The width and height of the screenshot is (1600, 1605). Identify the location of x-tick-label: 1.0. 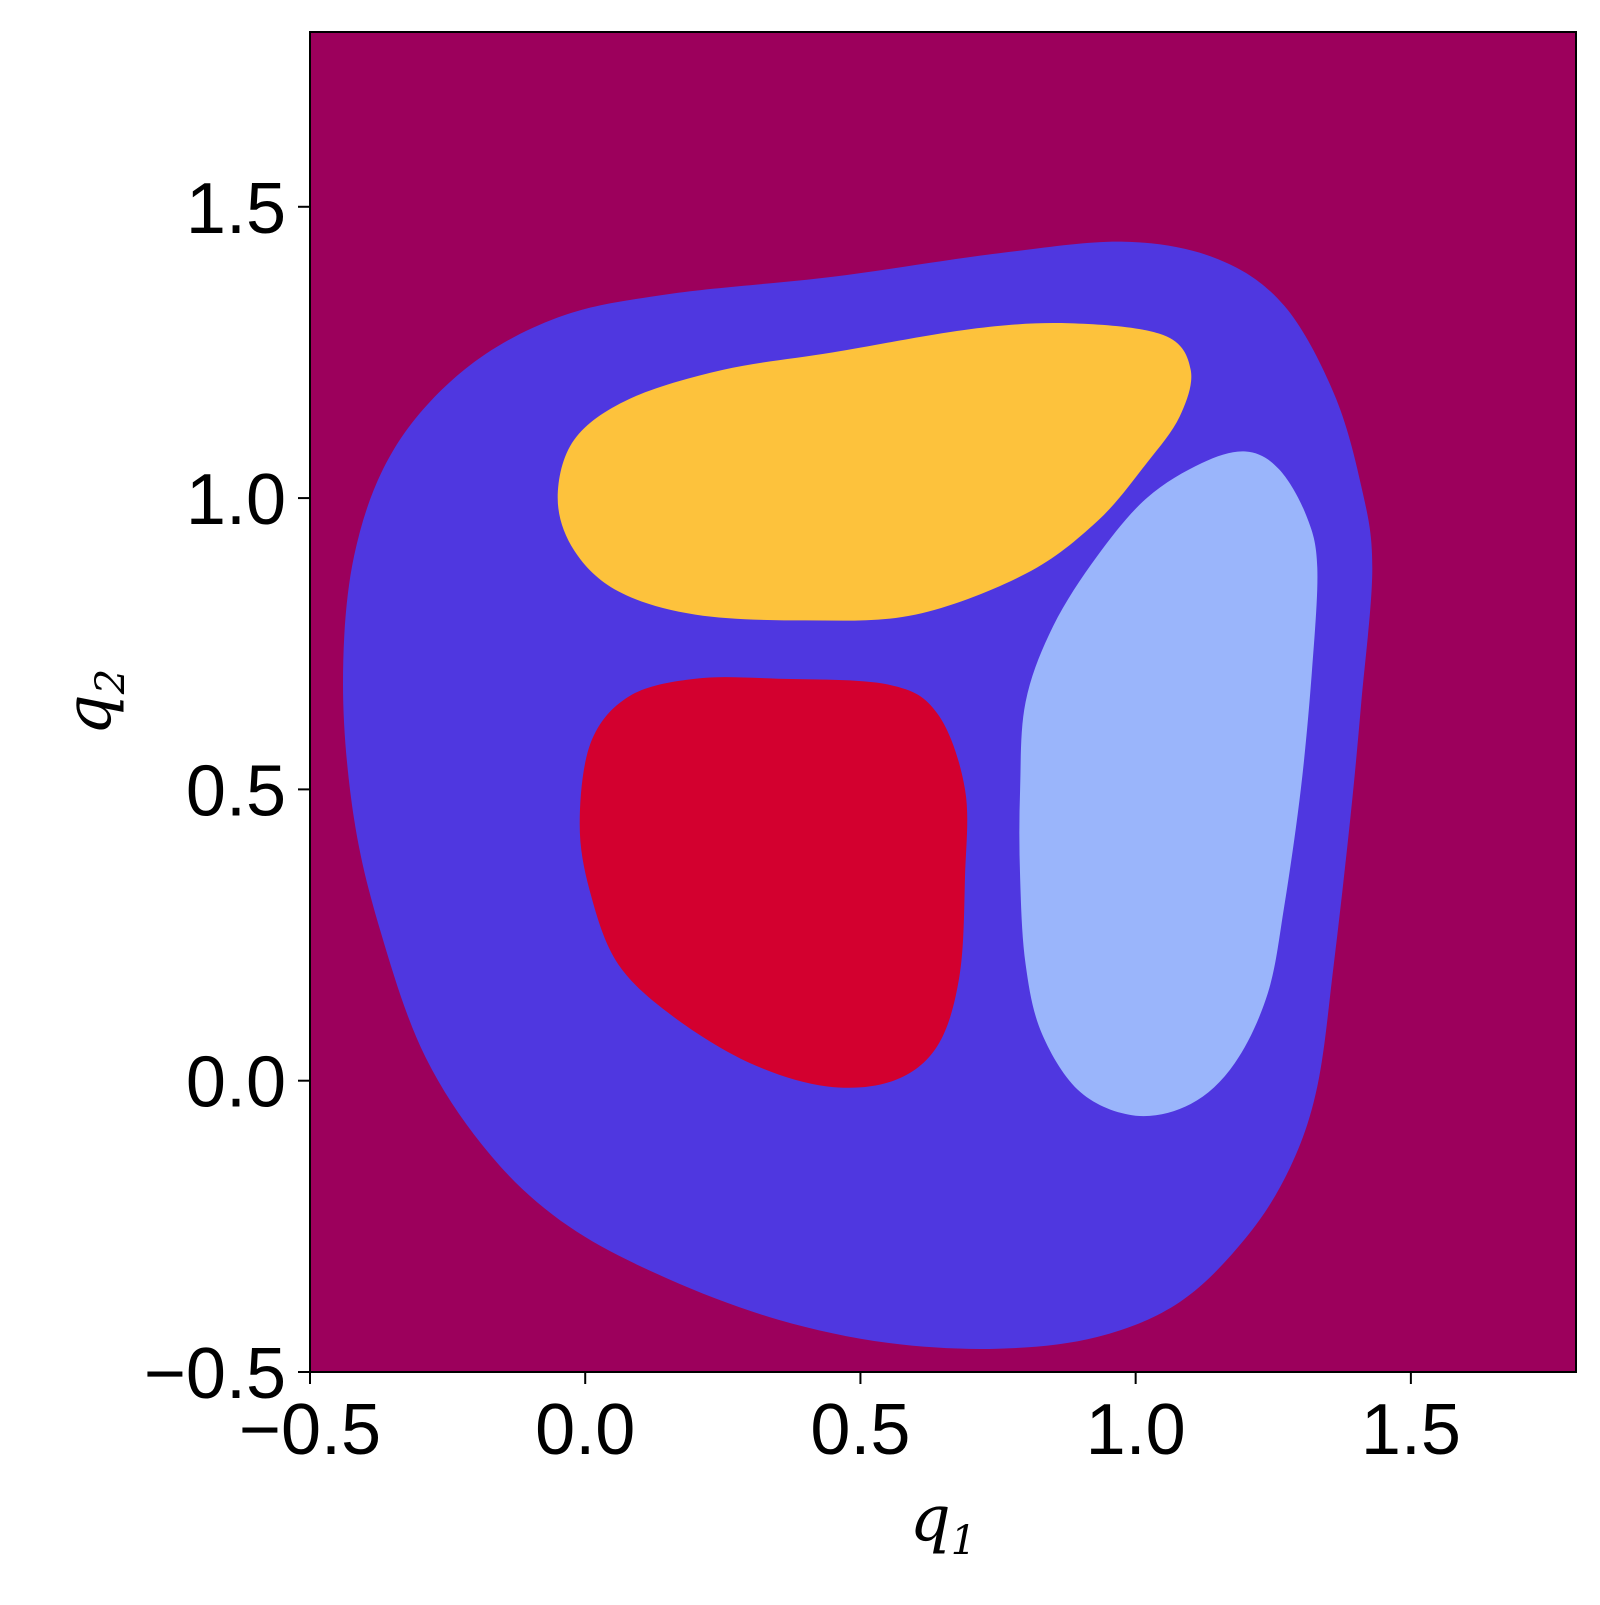
(1136, 1430).